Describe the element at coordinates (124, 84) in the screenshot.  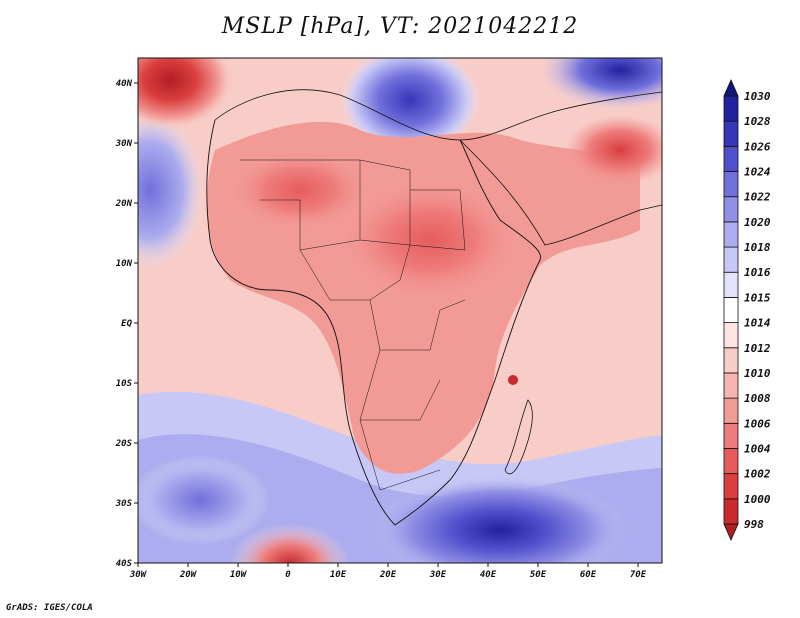
I see `lat-tick-label: 40N` at that location.